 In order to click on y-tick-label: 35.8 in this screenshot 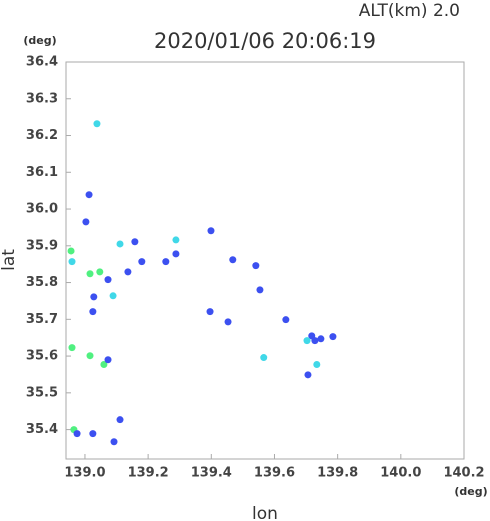, I will do `click(42, 282)`.